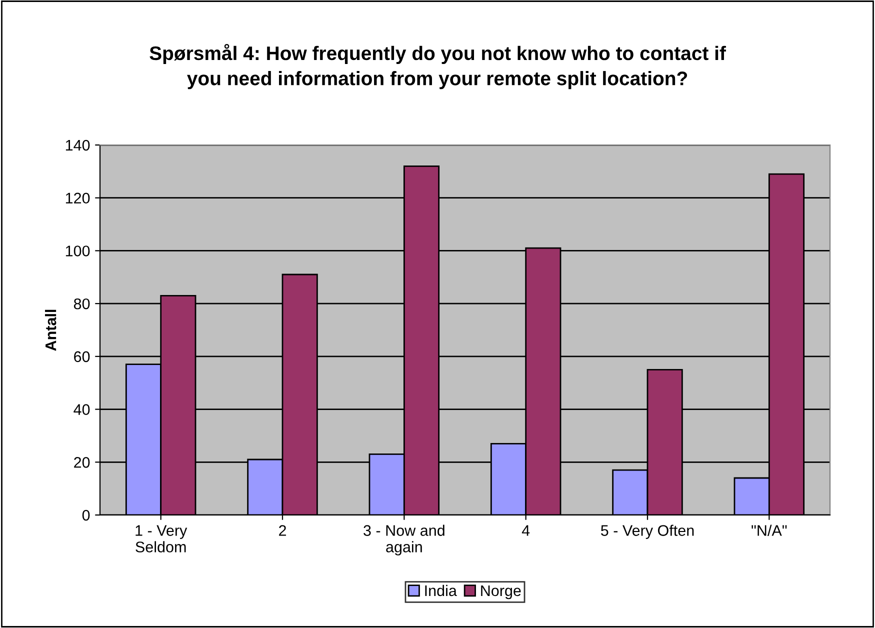  I want to click on x-tick-label: "N/A", so click(769, 530).